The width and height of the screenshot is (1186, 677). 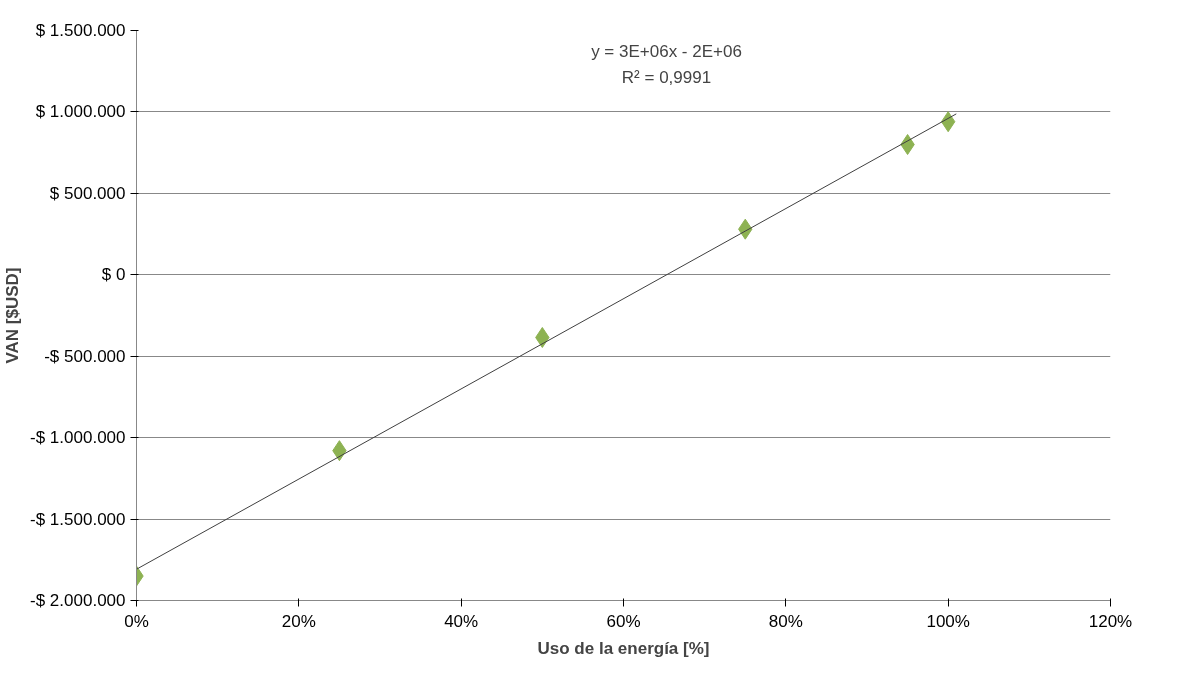 I want to click on y-tick-label: -$ 1.500.000, so click(x=78, y=519).